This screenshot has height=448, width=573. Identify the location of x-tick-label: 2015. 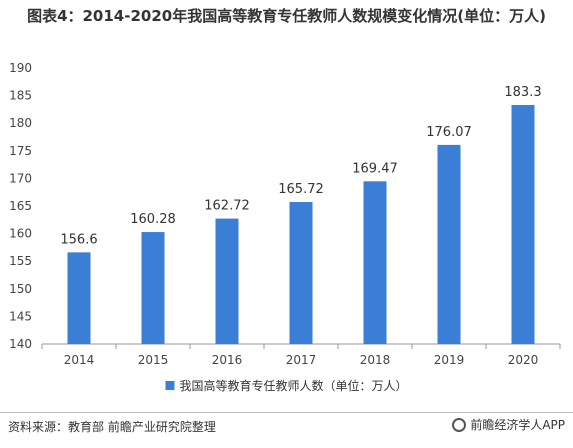
(153, 360).